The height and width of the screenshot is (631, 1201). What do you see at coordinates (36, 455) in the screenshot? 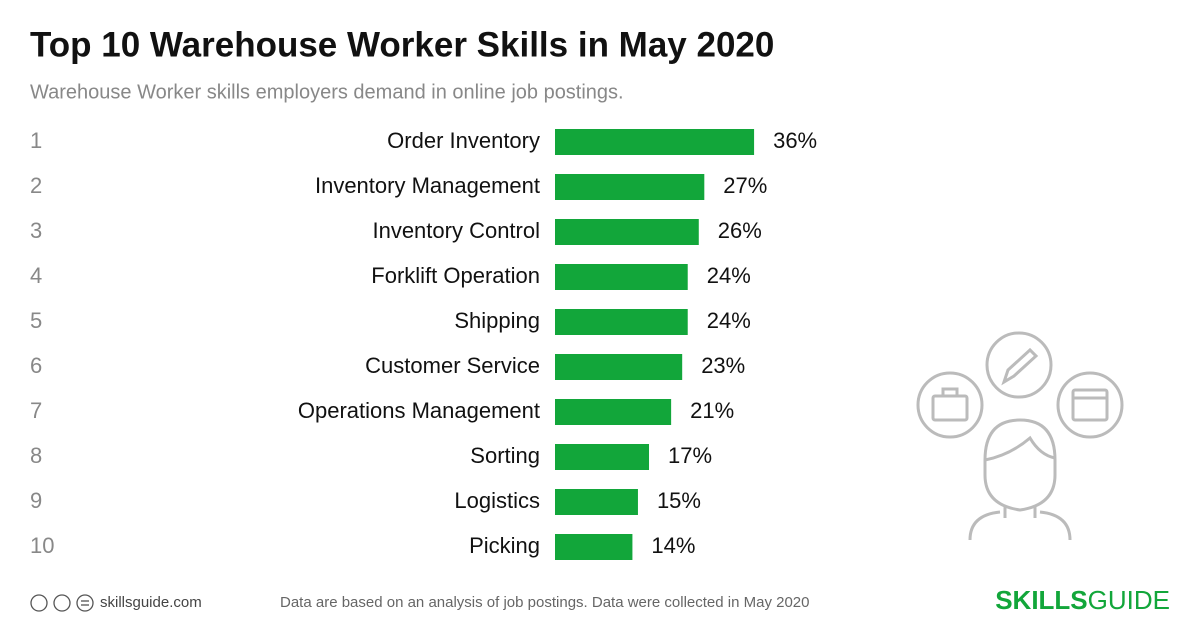
I see `rank: 8` at bounding box center [36, 455].